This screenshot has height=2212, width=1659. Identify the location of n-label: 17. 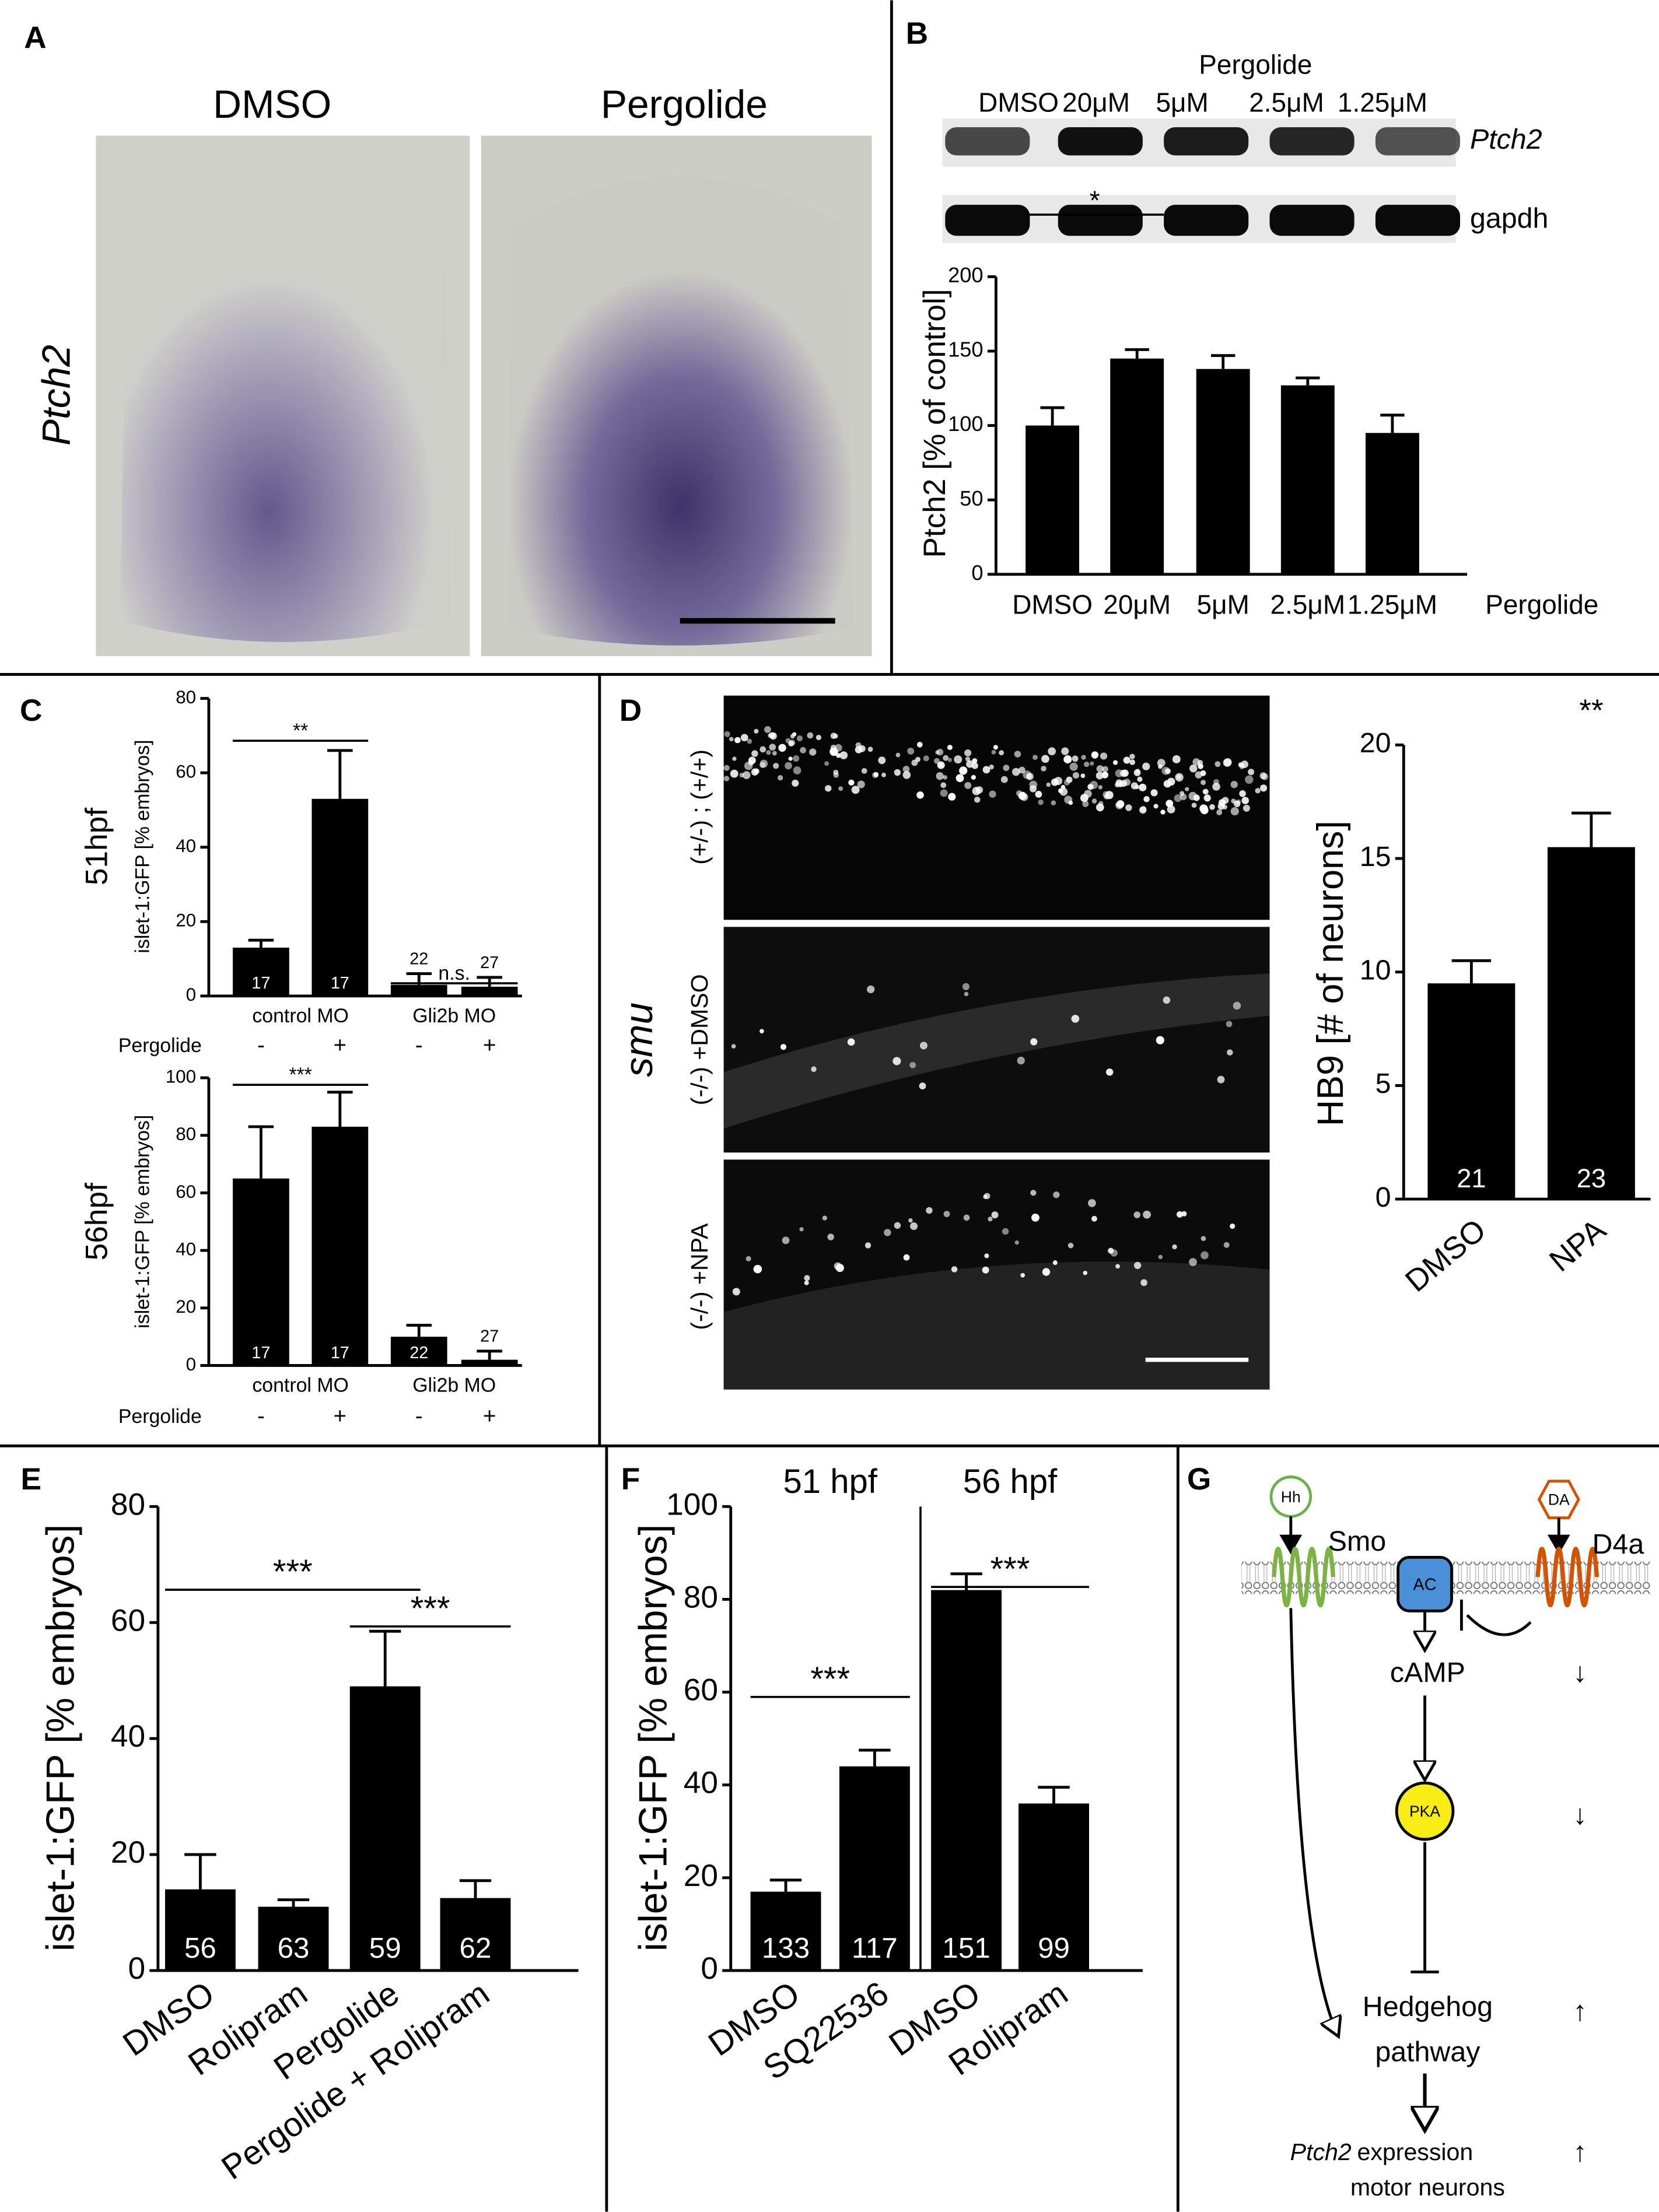
(340, 1353).